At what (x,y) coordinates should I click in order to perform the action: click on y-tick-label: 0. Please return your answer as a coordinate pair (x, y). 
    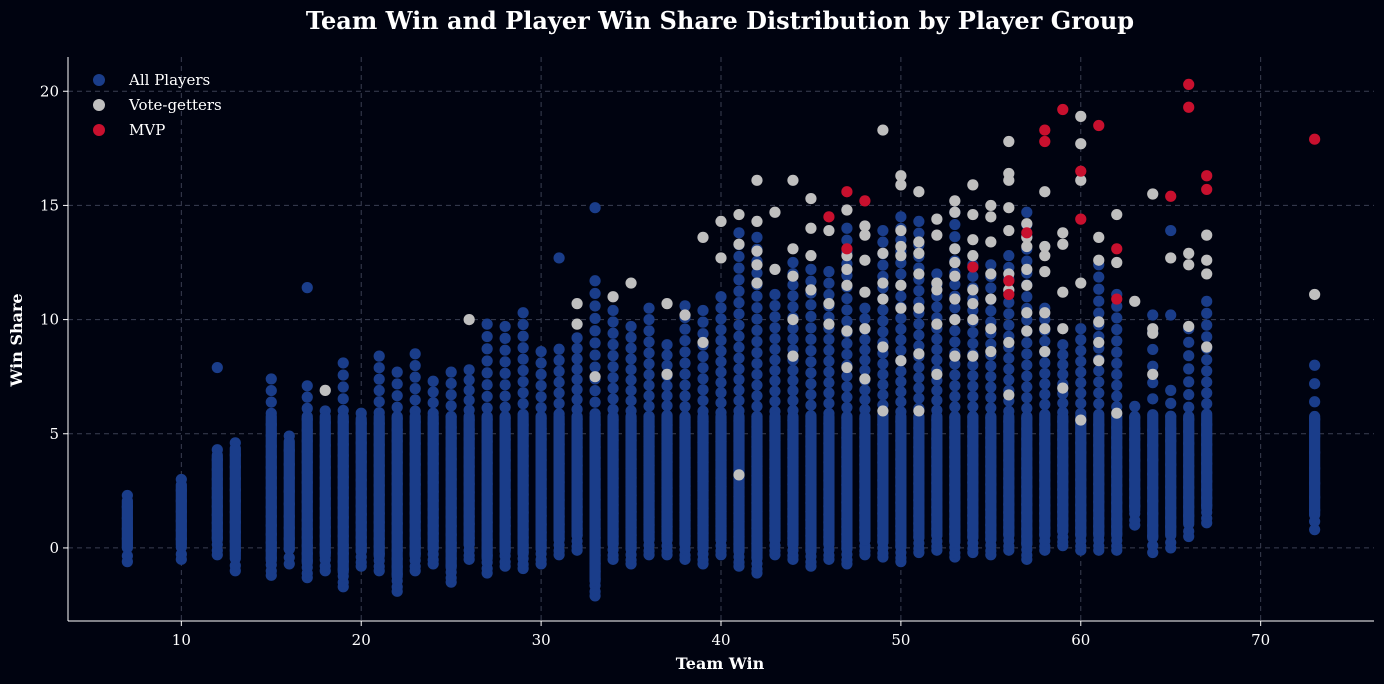
    Looking at the image, I should click on (54, 548).